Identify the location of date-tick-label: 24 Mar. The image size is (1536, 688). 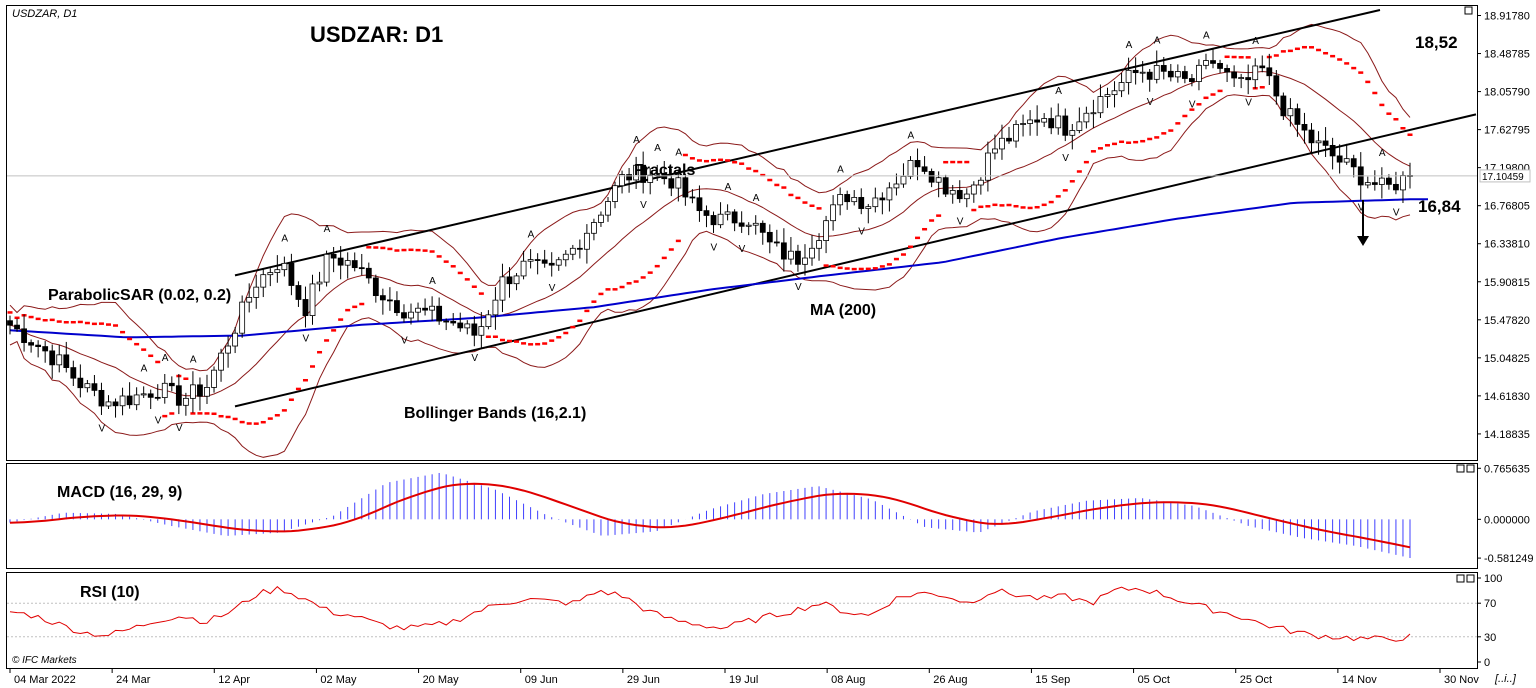
(133, 680).